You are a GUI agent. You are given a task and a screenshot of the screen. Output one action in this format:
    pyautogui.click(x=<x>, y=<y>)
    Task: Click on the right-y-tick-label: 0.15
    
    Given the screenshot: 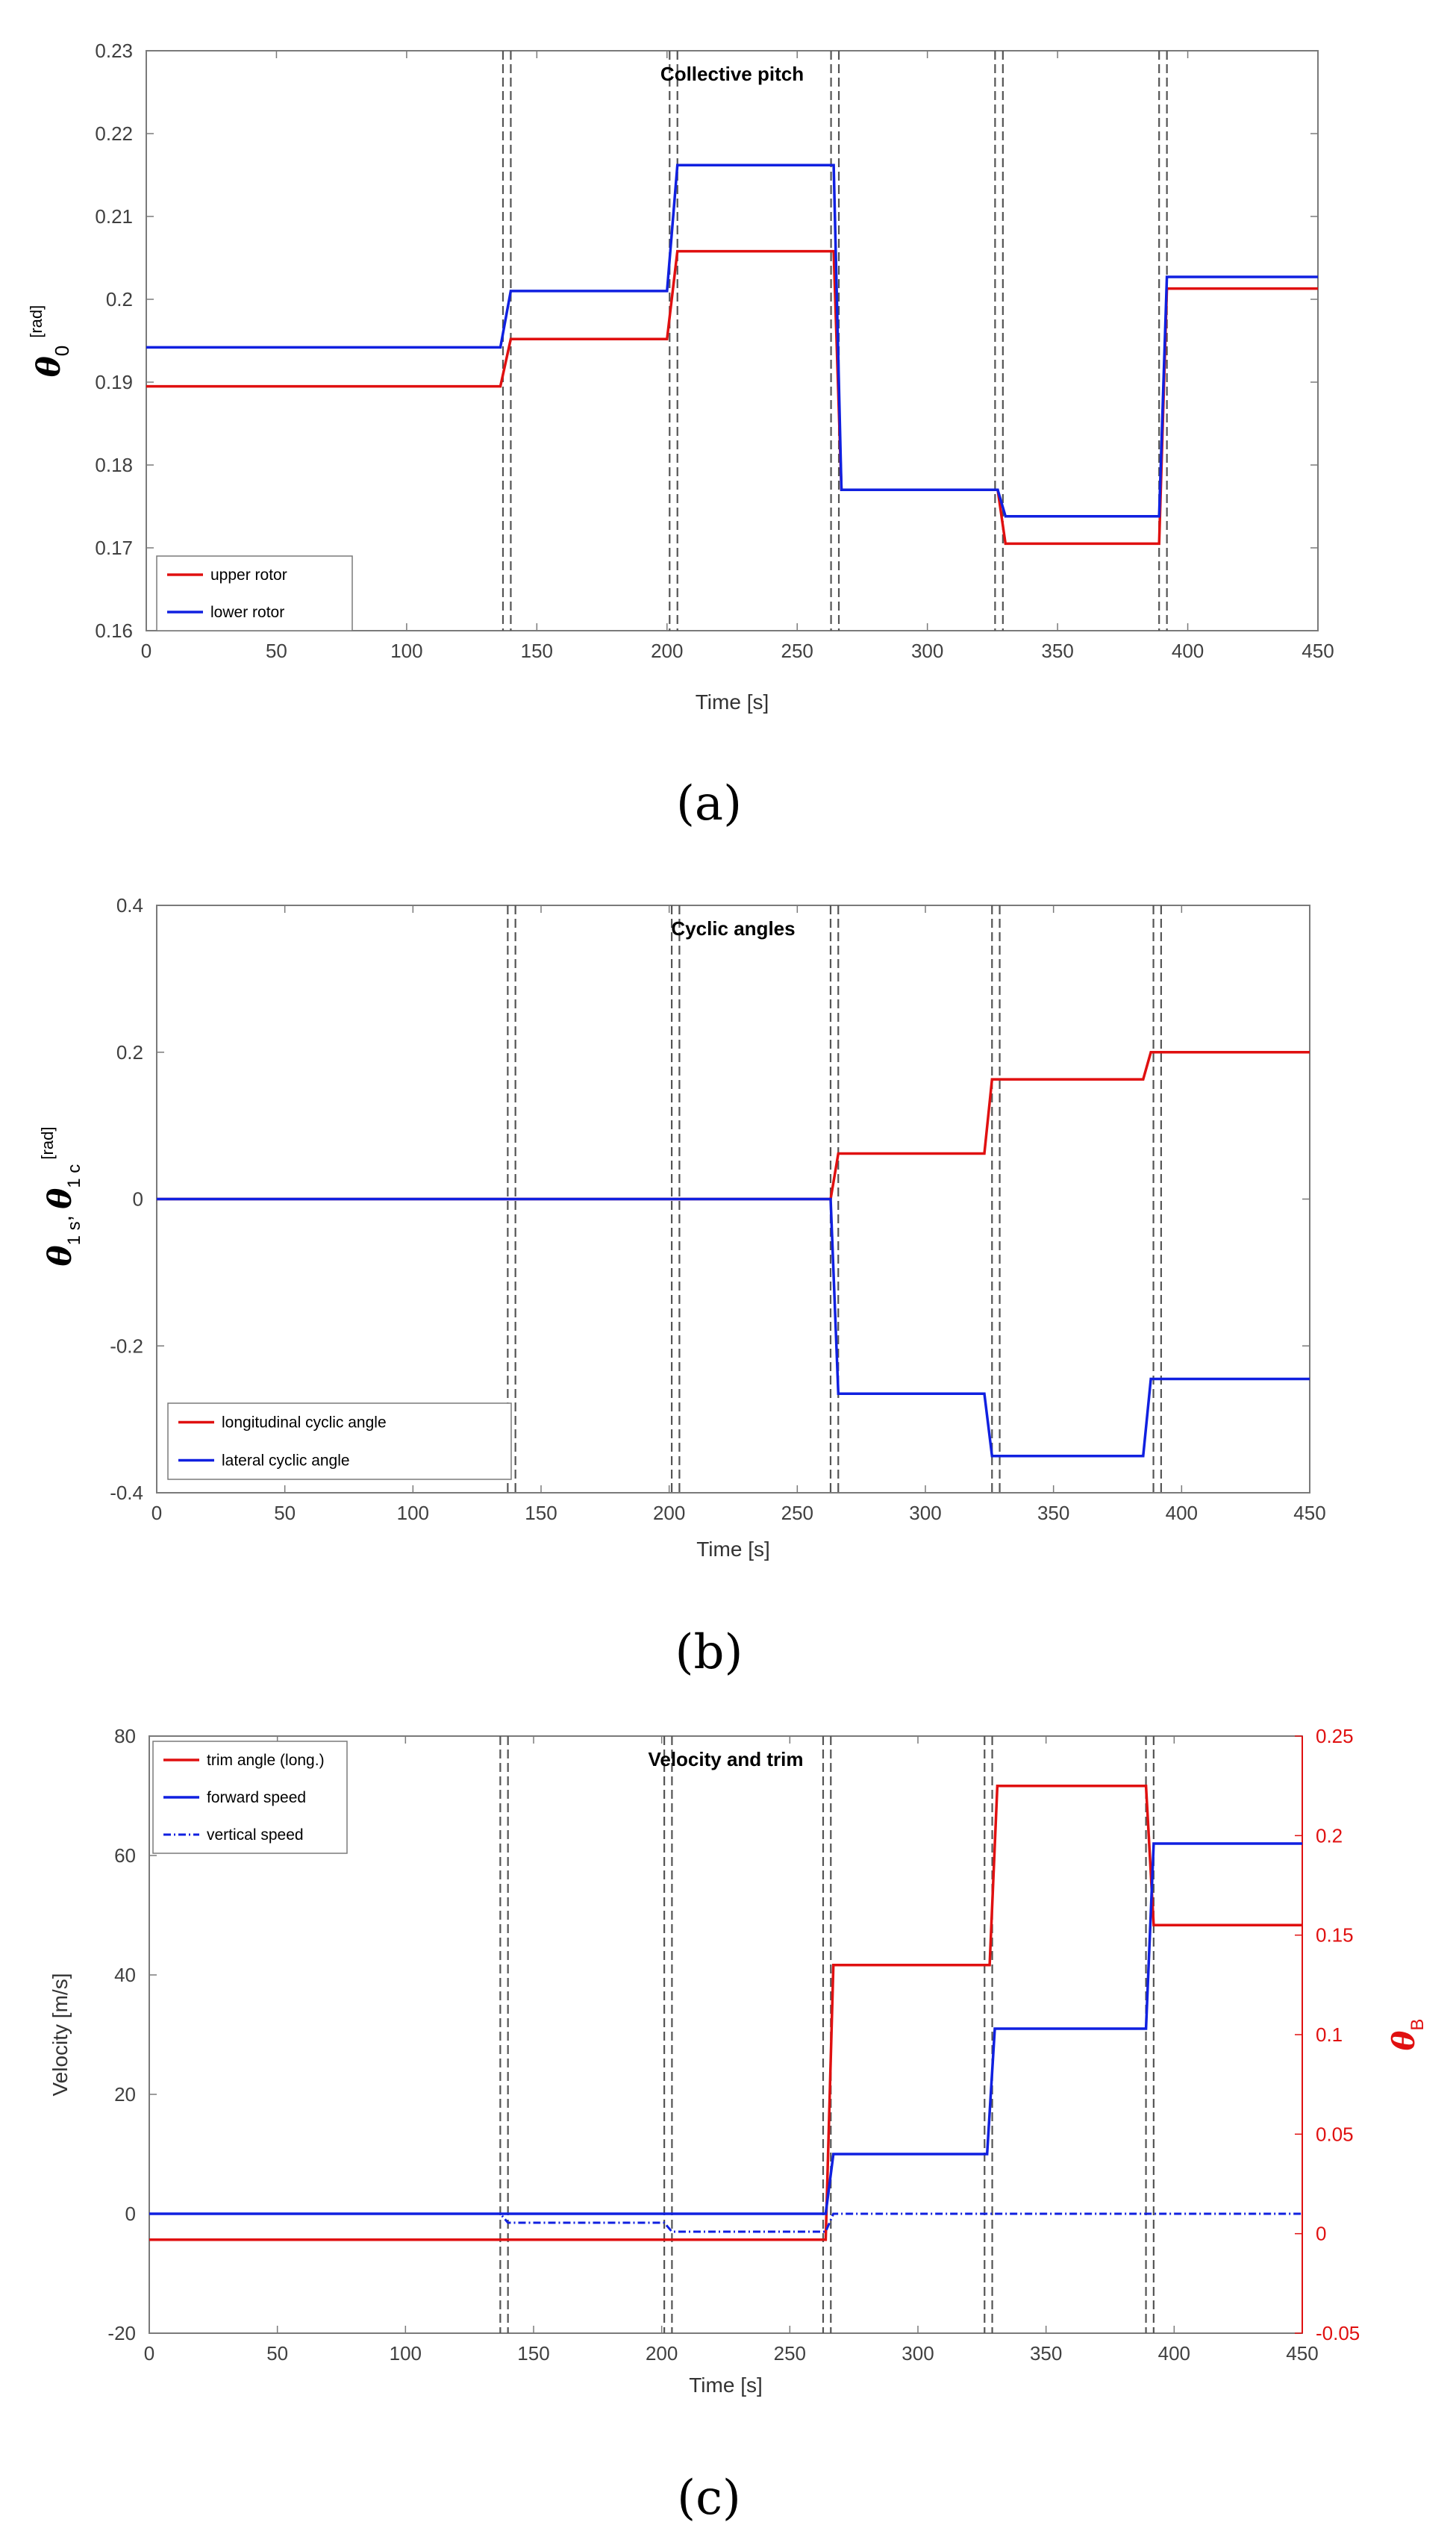 What is the action you would take?
    pyautogui.click(x=1335, y=1935)
    